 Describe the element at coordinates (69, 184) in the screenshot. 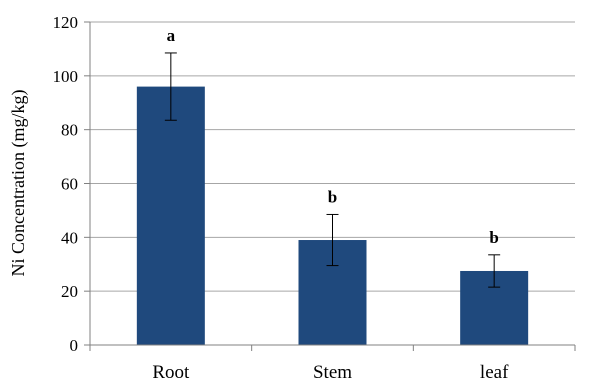

I see `y-tick-label: 60` at that location.